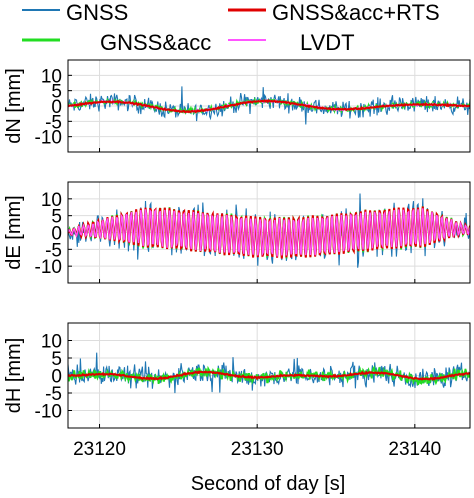 This screenshot has width=474, height=498. Describe the element at coordinates (14, 376) in the screenshot. I see `y-axis-label-2: dH [mm]` at that location.